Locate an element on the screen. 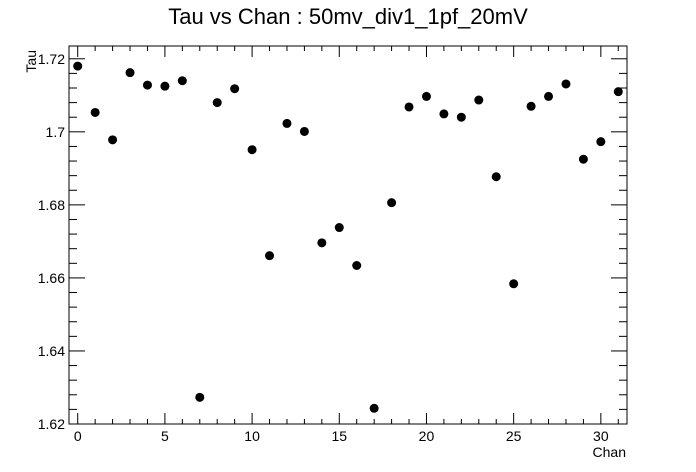  x-tick-label: 0 is located at coordinates (78, 436).